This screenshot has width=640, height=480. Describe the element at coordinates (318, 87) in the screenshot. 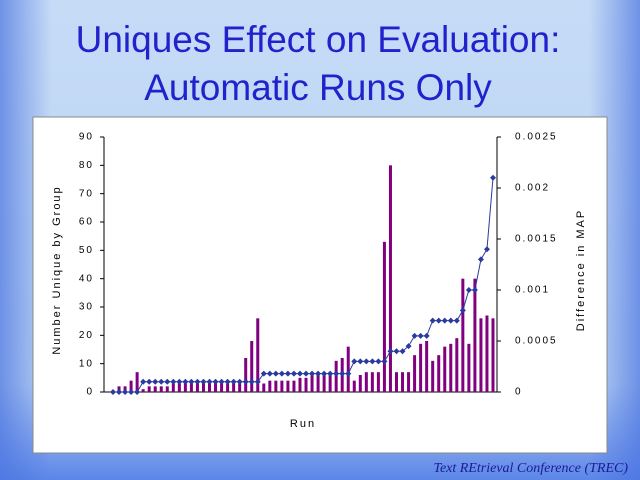

I see `title-line: Automatic Runs Only` at that location.